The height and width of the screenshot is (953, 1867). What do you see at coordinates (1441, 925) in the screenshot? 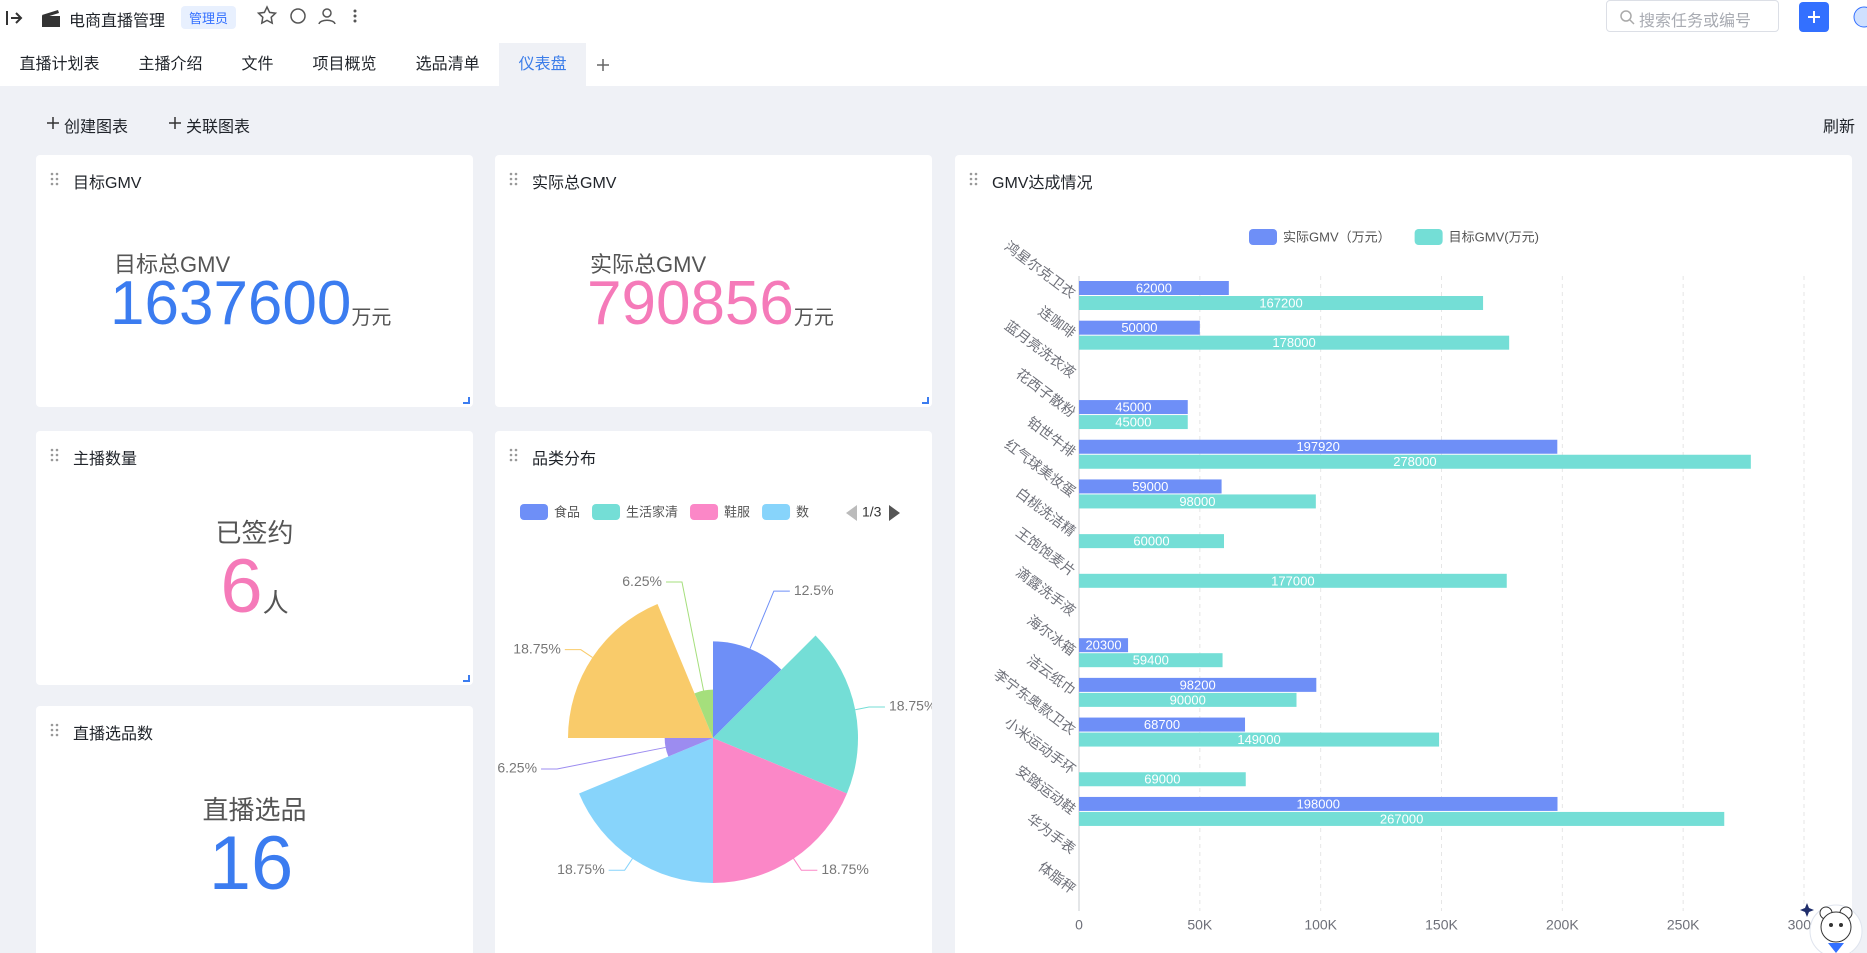
I see `x-tick-label: 150K` at bounding box center [1441, 925].